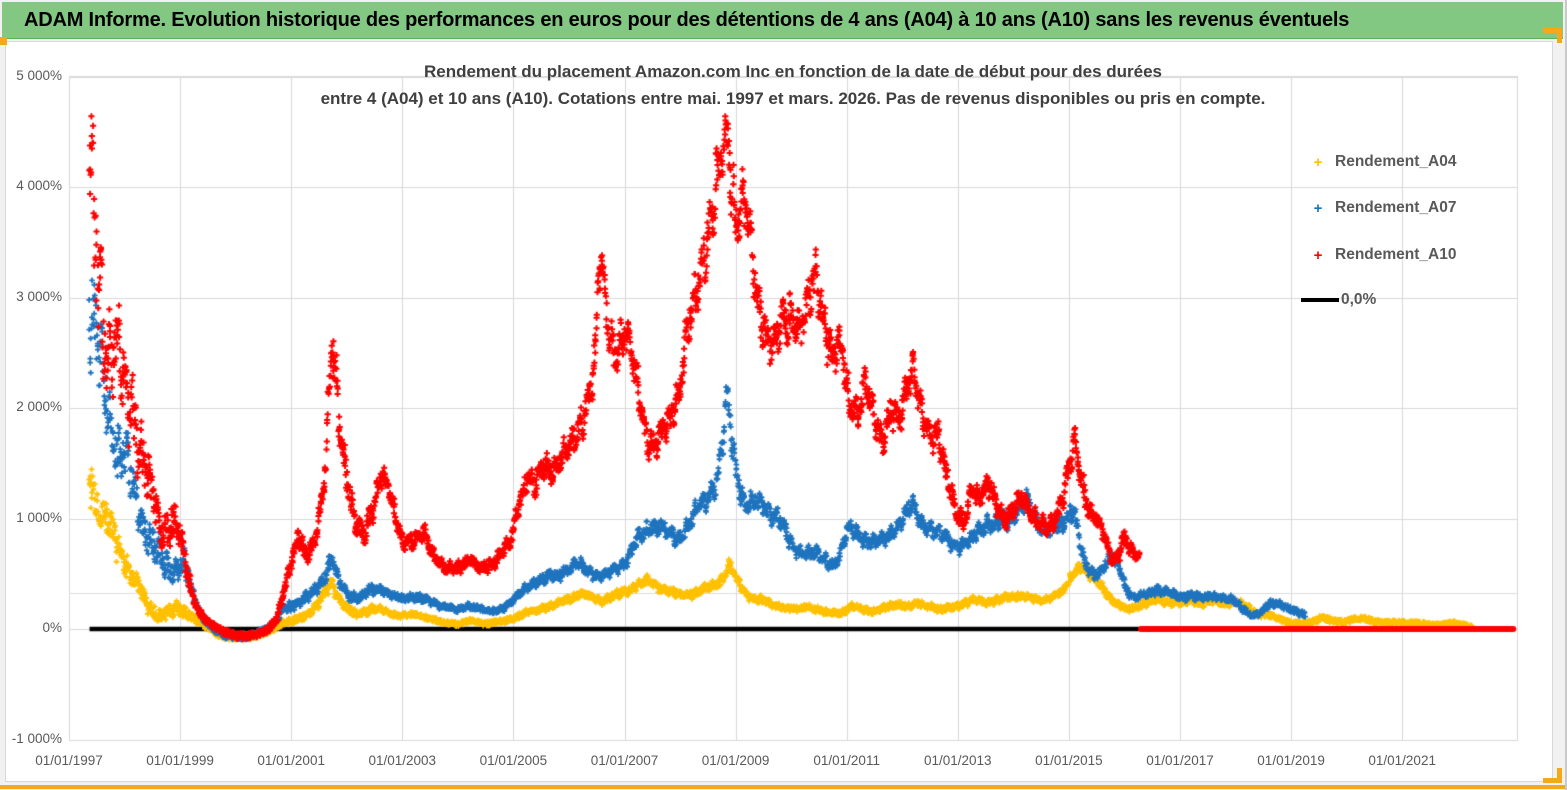 The height and width of the screenshot is (790, 1567). What do you see at coordinates (513, 760) in the screenshot?
I see `x-tick-label: 01/01/2005` at bounding box center [513, 760].